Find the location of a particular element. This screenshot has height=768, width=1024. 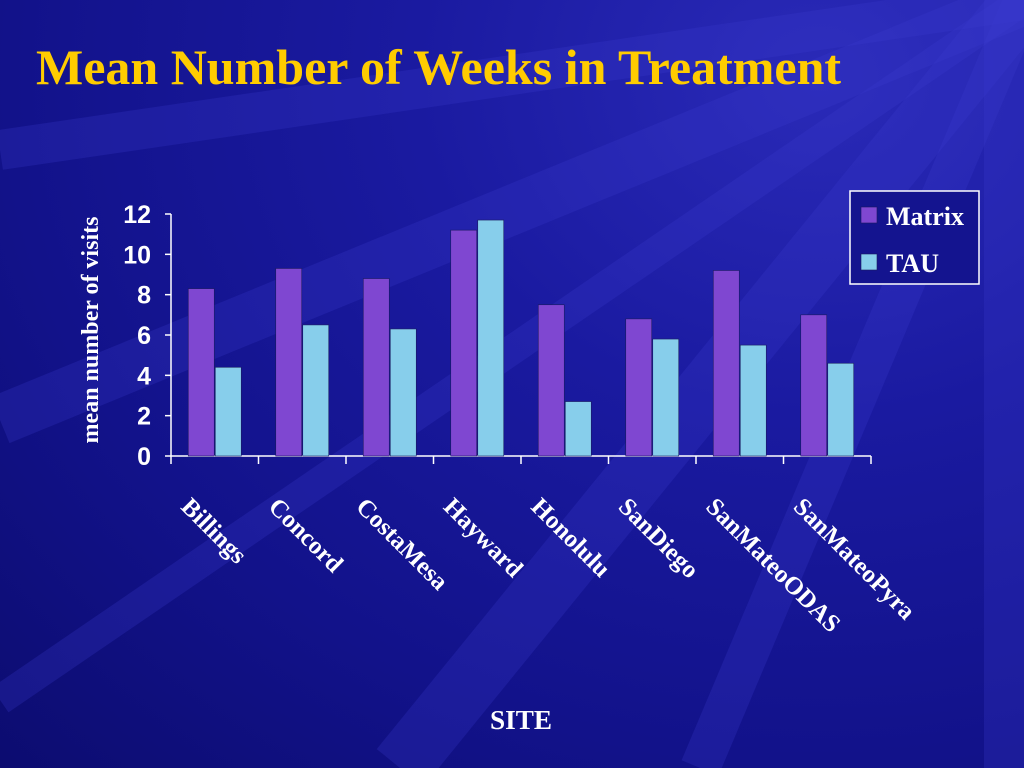

x-axis-title: SITE is located at coordinates (521, 720).